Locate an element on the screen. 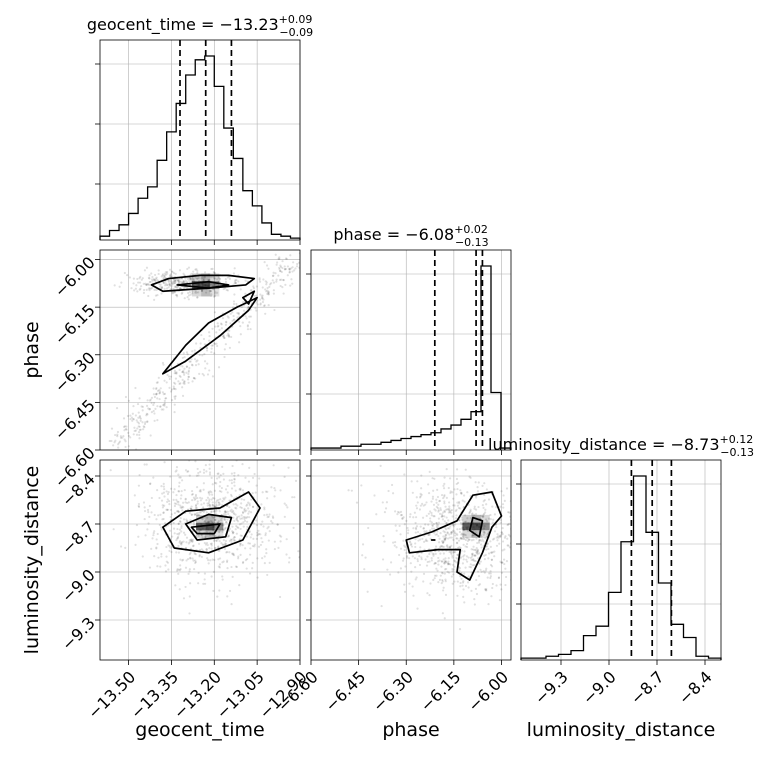  hist-panel-geocent-time: geocent_time = −13.23+0.09 −0.09 is located at coordinates (200, 129).